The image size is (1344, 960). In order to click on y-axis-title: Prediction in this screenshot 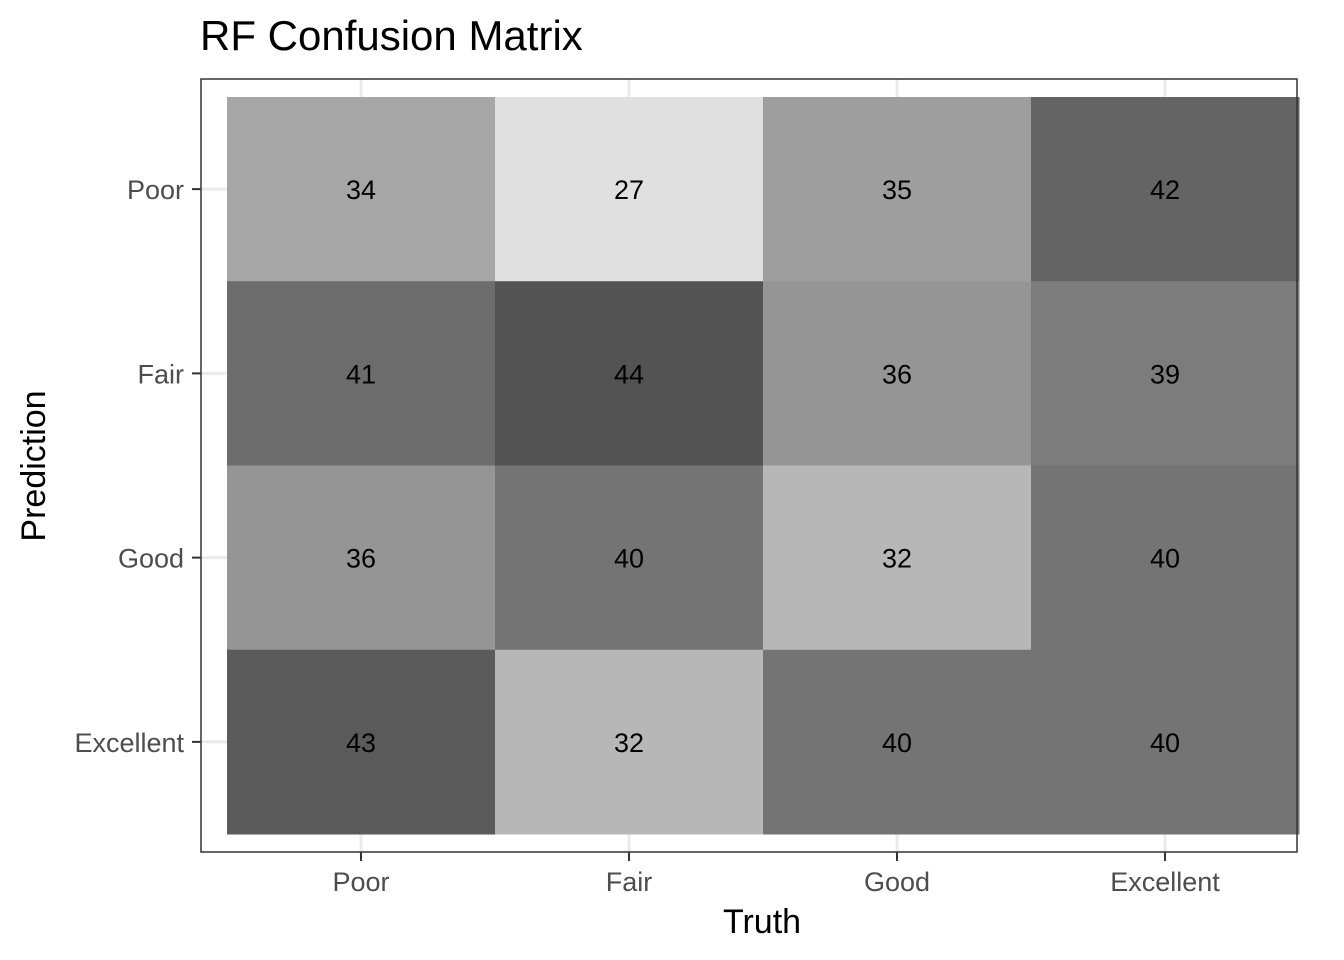, I will do `click(34, 465)`.